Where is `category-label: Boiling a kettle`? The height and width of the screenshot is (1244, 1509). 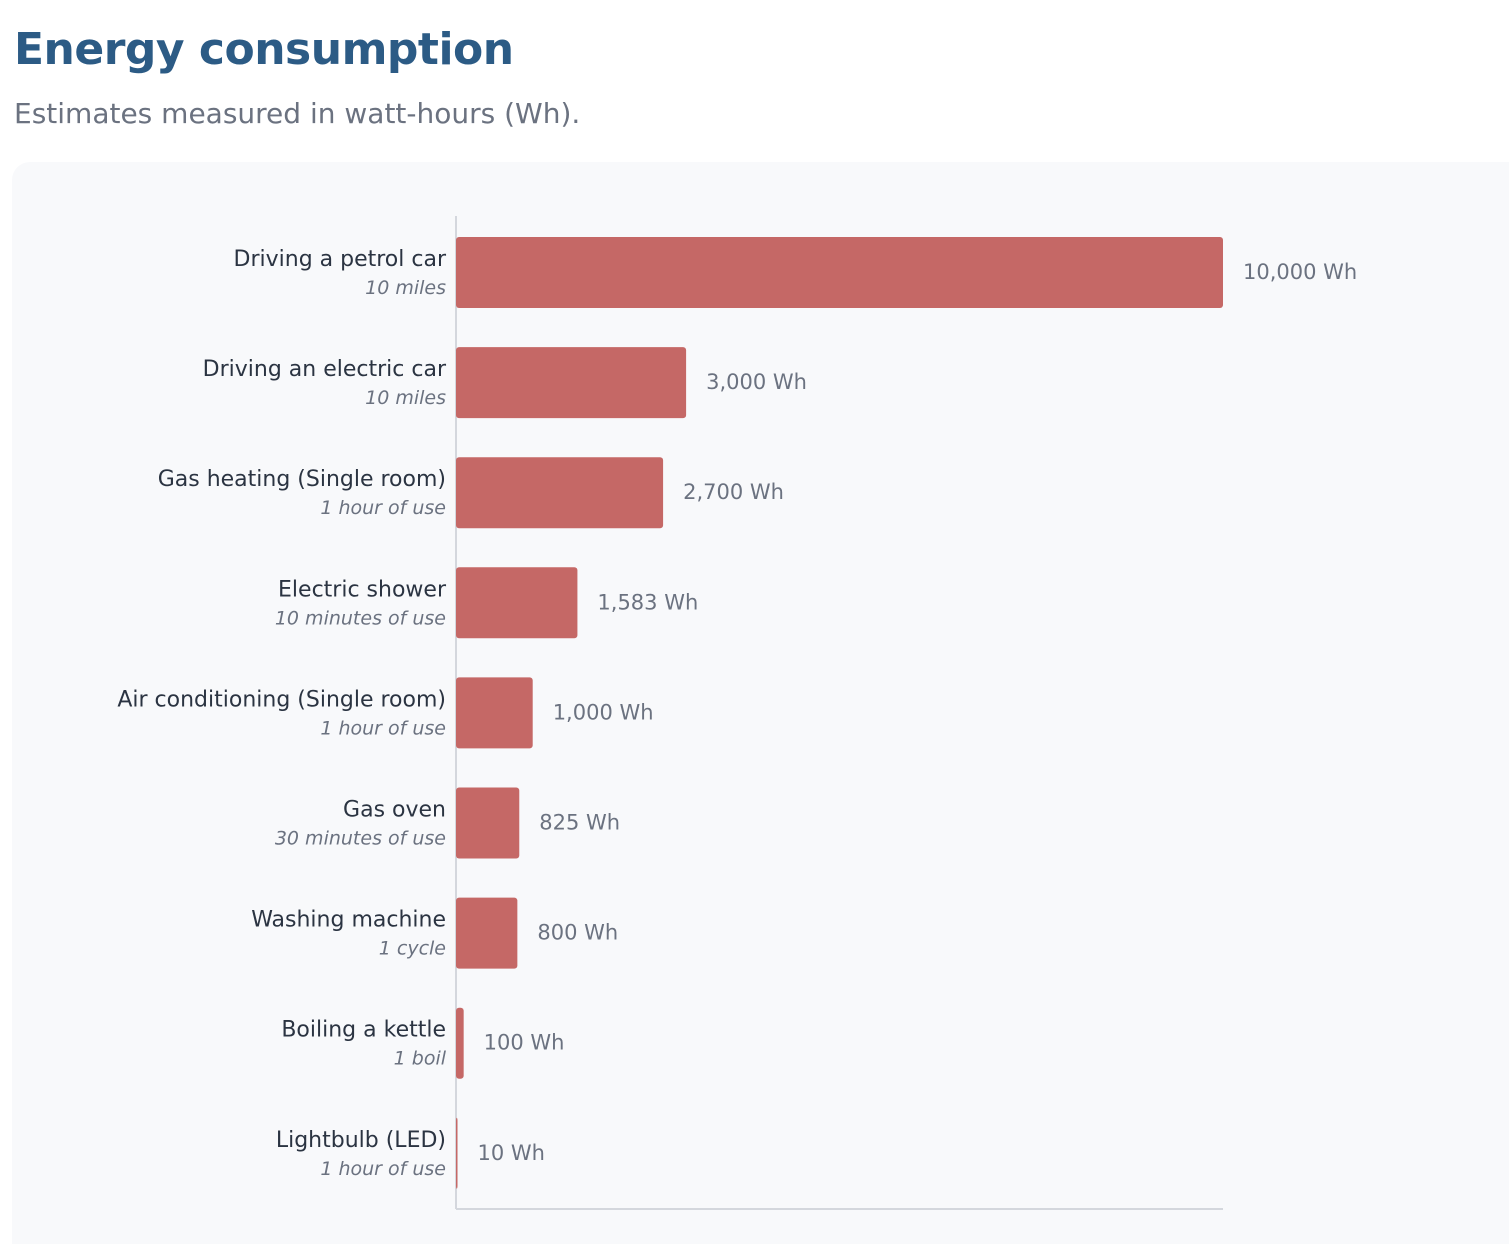 category-label: Boiling a kettle is located at coordinates (363, 1030).